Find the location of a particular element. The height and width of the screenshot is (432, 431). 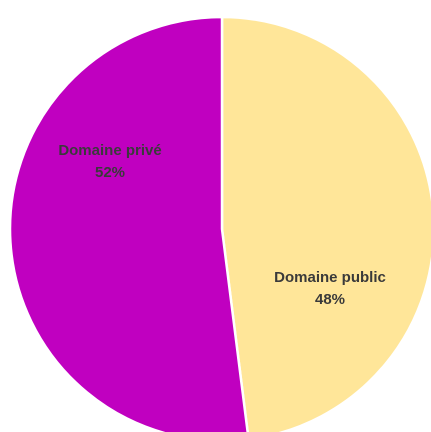

slice-label-domaine-public: Domaine public is located at coordinates (330, 277).